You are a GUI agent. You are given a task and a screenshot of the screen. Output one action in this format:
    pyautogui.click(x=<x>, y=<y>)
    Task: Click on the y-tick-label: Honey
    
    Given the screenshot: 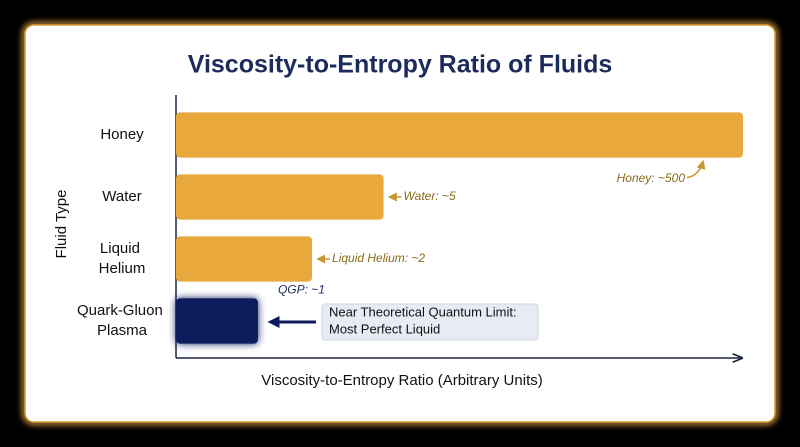 What is the action you would take?
    pyautogui.click(x=122, y=134)
    